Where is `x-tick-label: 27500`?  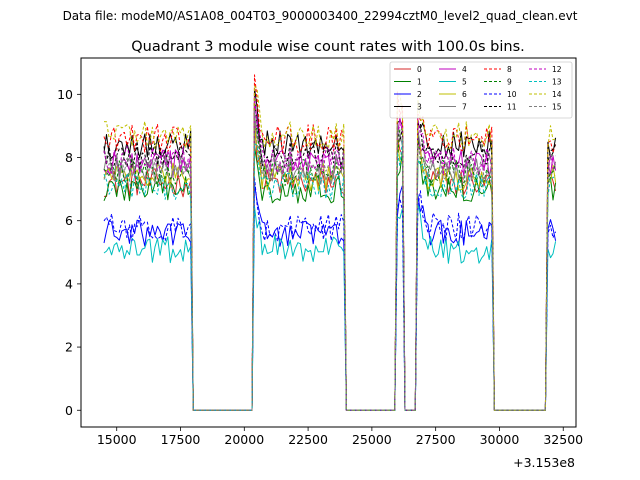 x-tick-label: 27500 is located at coordinates (436, 439).